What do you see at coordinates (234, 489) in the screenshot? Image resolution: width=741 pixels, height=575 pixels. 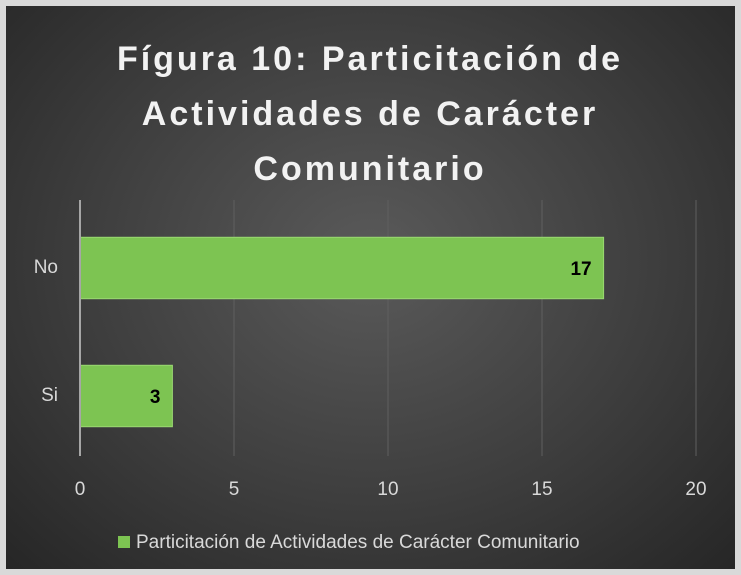 I see `x-tick-label: 5` at bounding box center [234, 489].